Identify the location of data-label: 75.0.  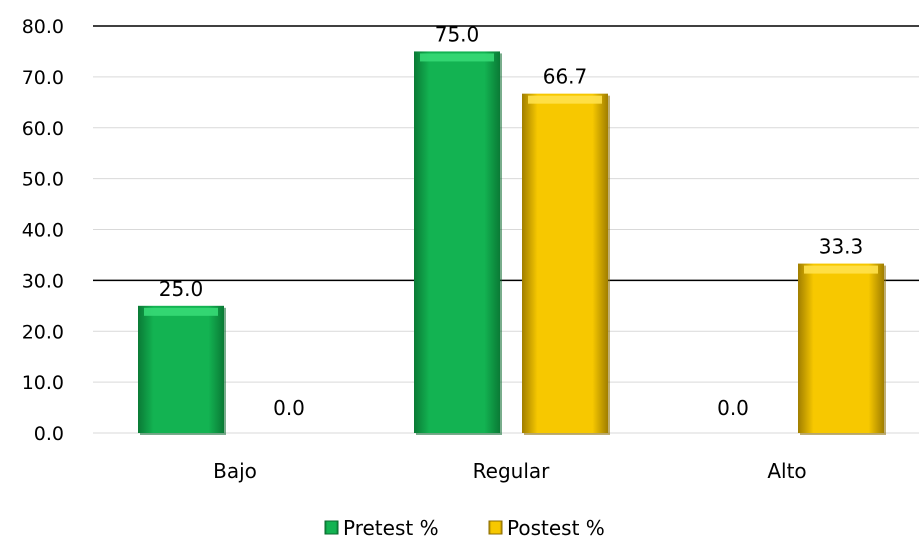
(457, 34).